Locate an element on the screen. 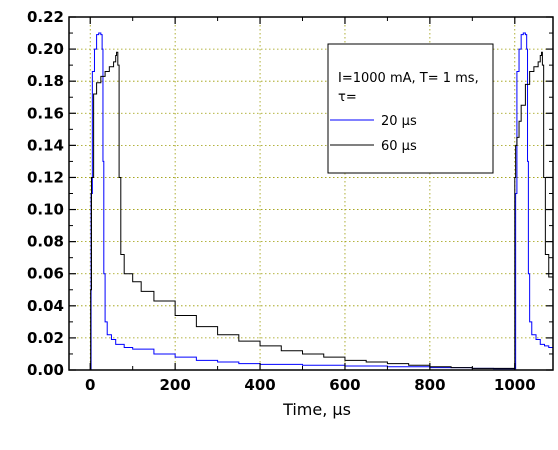 Image resolution: width=558 pixels, height=450 pixels. y-tick-label: 0.14 is located at coordinates (45, 145).